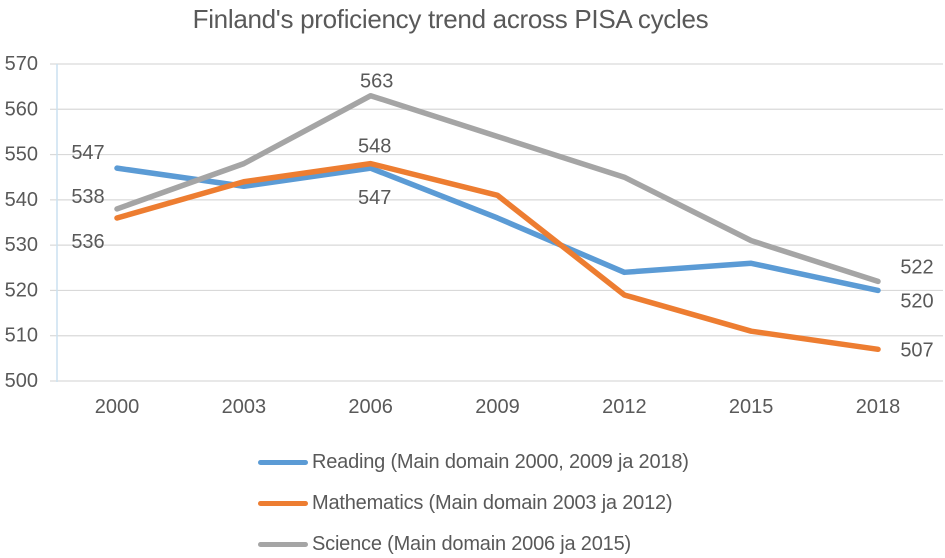 This screenshot has width=945, height=558. I want to click on legend-label-mathematics: Mathematics (Main domain 2003 ja 2012), so click(492, 503).